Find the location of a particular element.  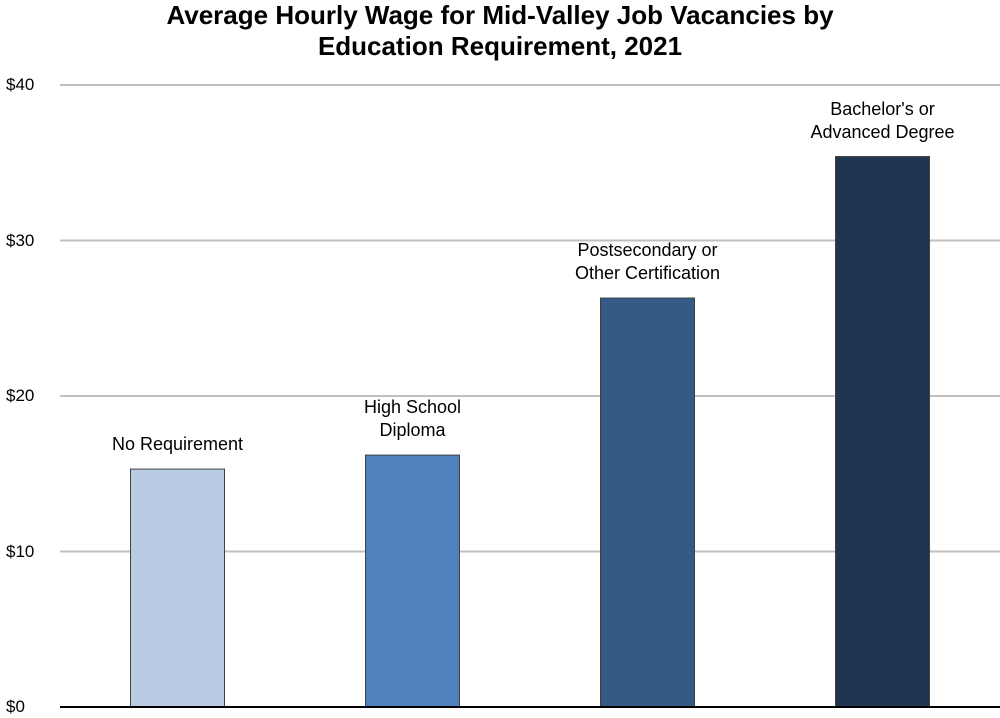

y-tick-label: $40 is located at coordinates (20, 84).